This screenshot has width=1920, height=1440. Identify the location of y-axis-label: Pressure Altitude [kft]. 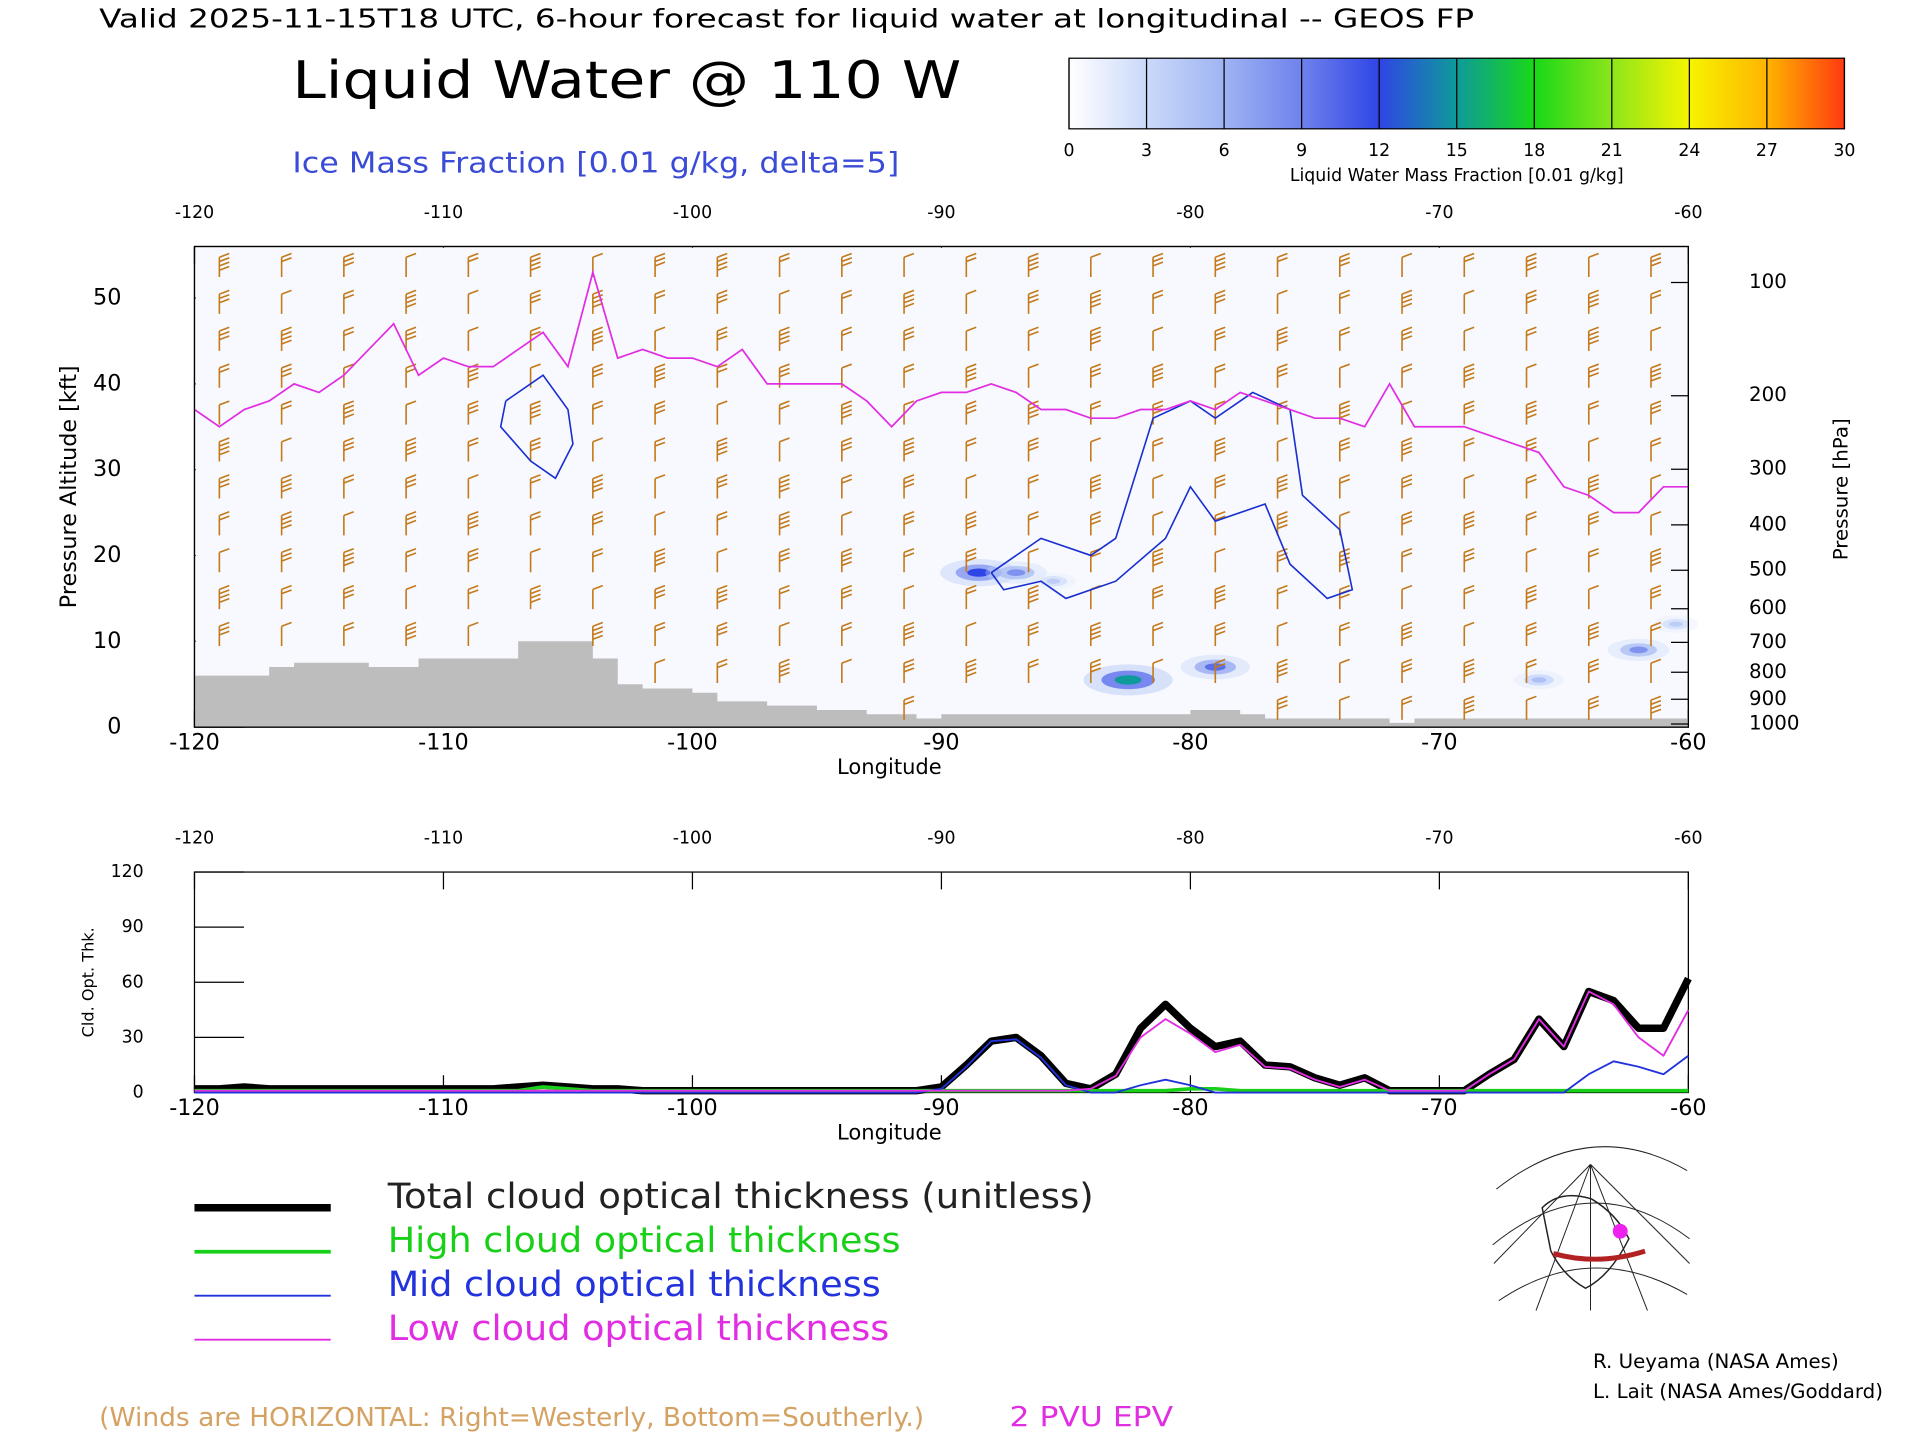
(69, 486).